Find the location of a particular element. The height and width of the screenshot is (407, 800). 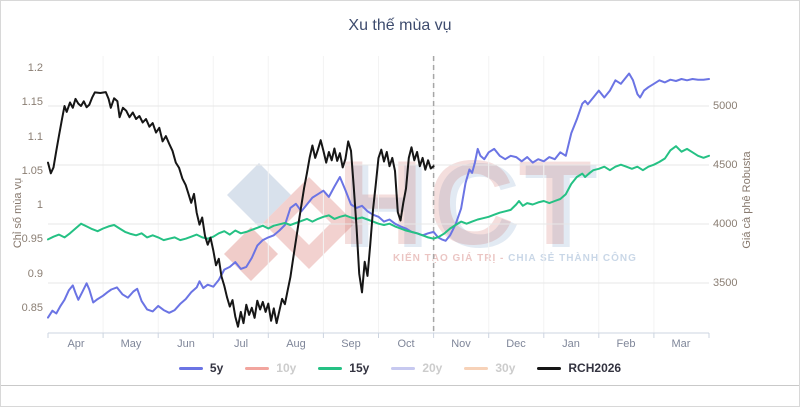

legend-swatch-30y is located at coordinates (476, 368).